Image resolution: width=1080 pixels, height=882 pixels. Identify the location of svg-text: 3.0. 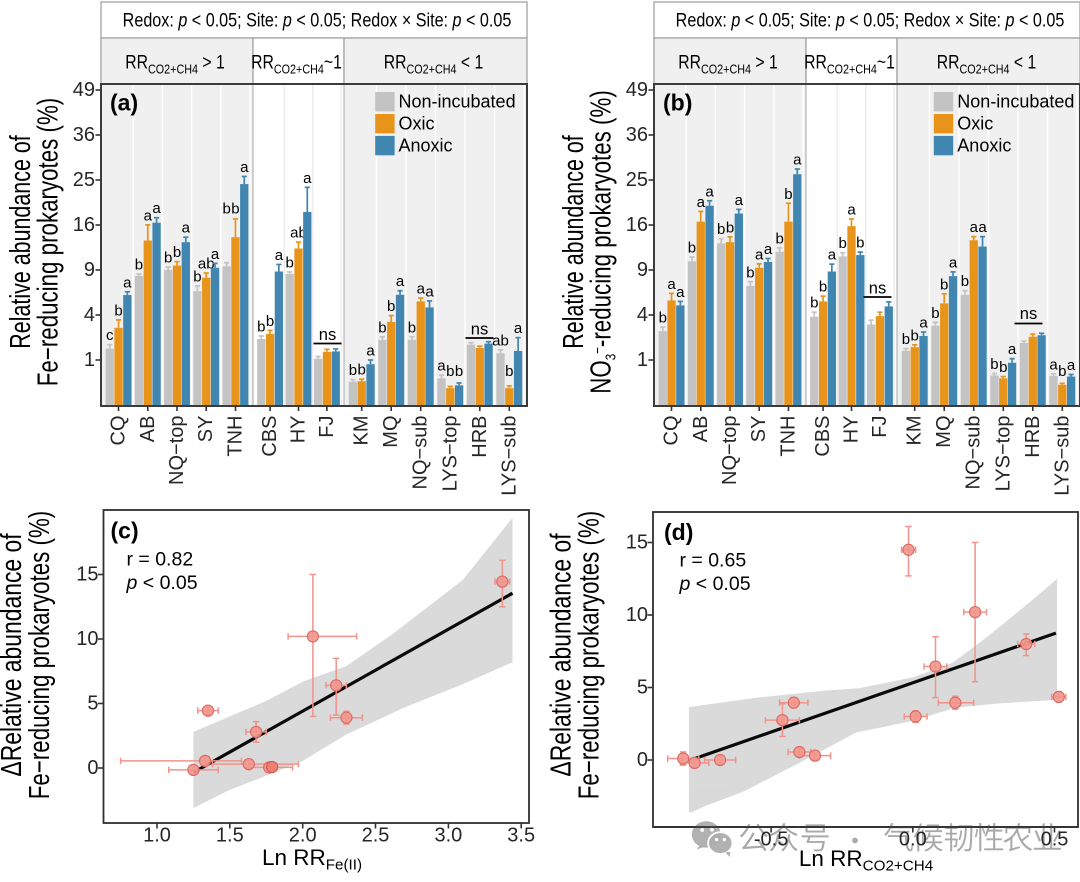
(448, 836).